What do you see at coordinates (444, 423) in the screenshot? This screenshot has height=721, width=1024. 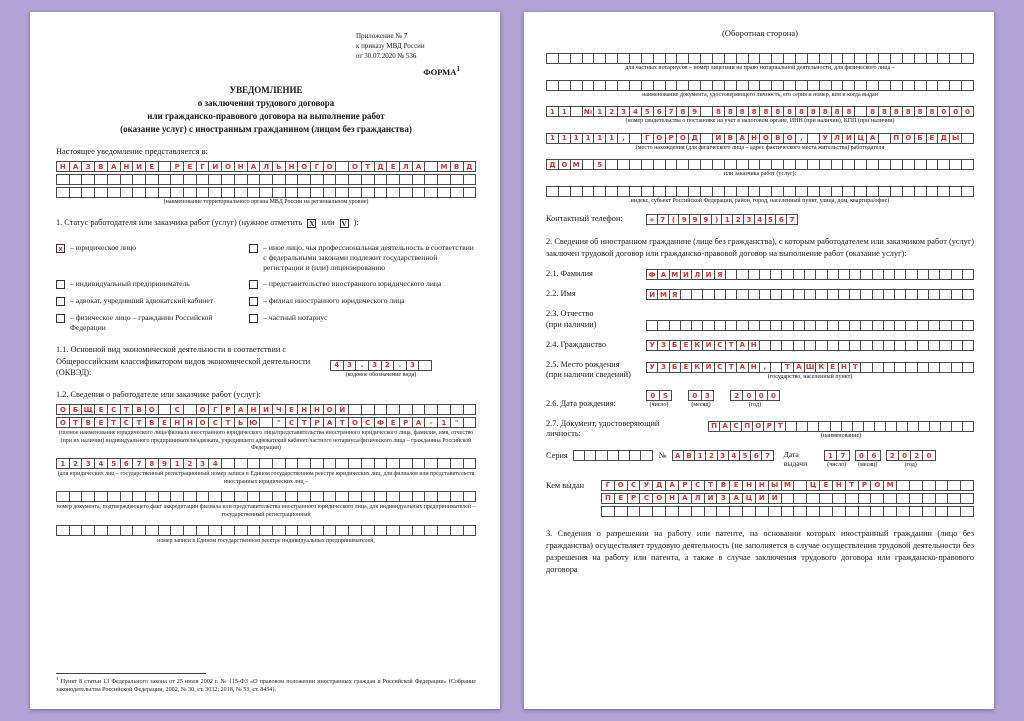 I see `grid-cell: 1` at bounding box center [444, 423].